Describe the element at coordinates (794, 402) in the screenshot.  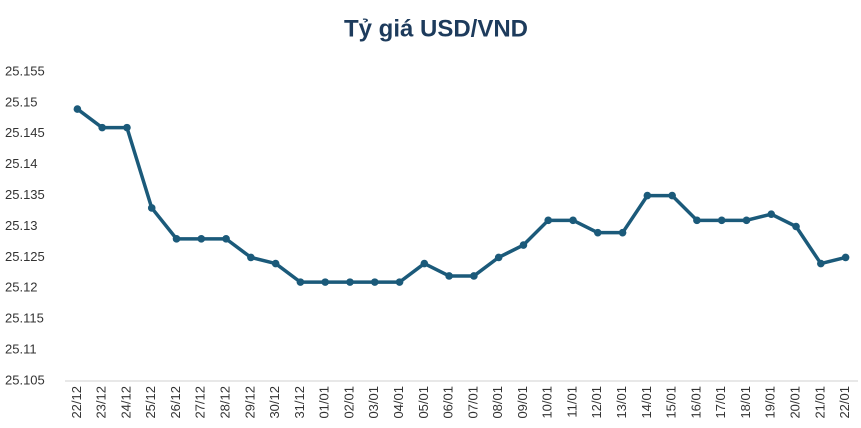
I see `x-tick-label: 20/01` at that location.